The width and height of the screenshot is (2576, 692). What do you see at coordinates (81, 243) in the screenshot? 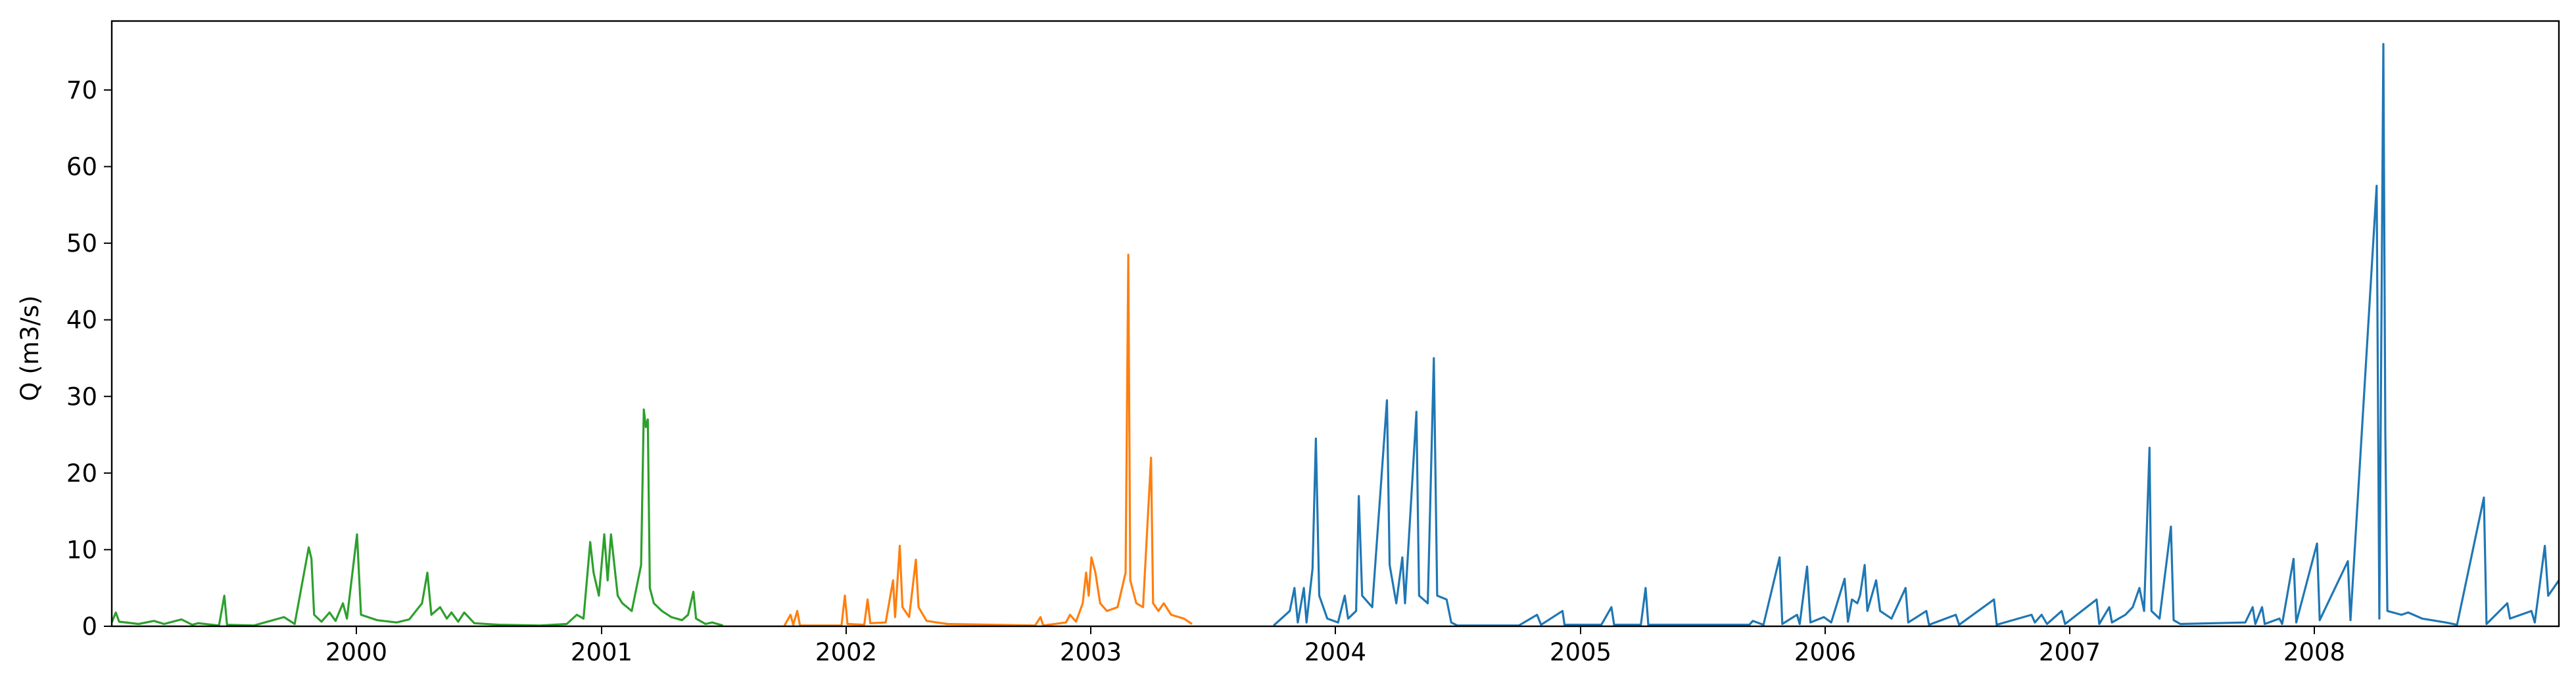
I see `y-tick-label-50: 50` at bounding box center [81, 243].